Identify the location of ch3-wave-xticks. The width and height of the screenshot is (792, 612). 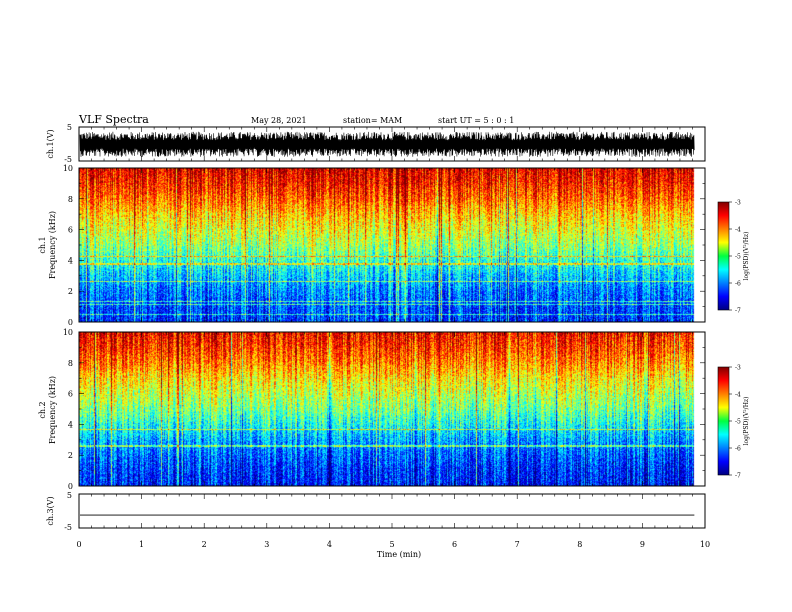
(392, 511).